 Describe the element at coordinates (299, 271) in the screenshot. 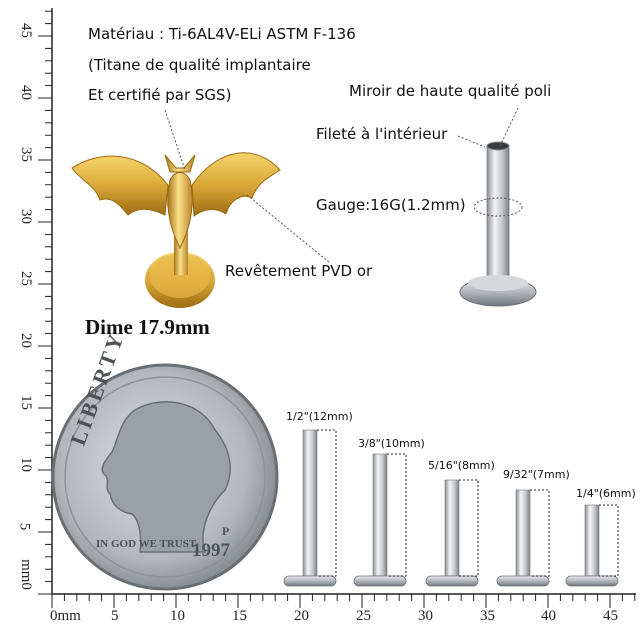

I see `coating-label: Revêtement PVD or` at that location.